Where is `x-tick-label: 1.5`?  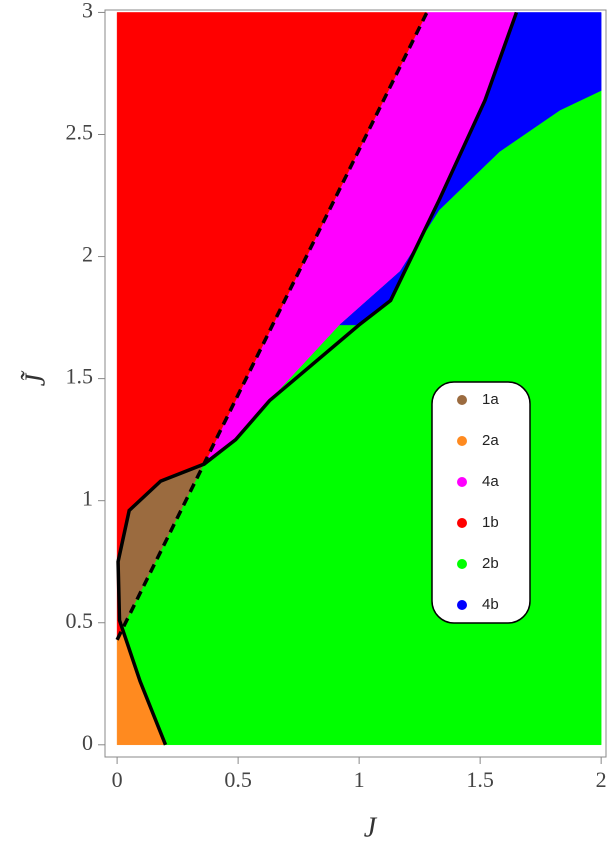 x-tick-label: 1.5 is located at coordinates (480, 779).